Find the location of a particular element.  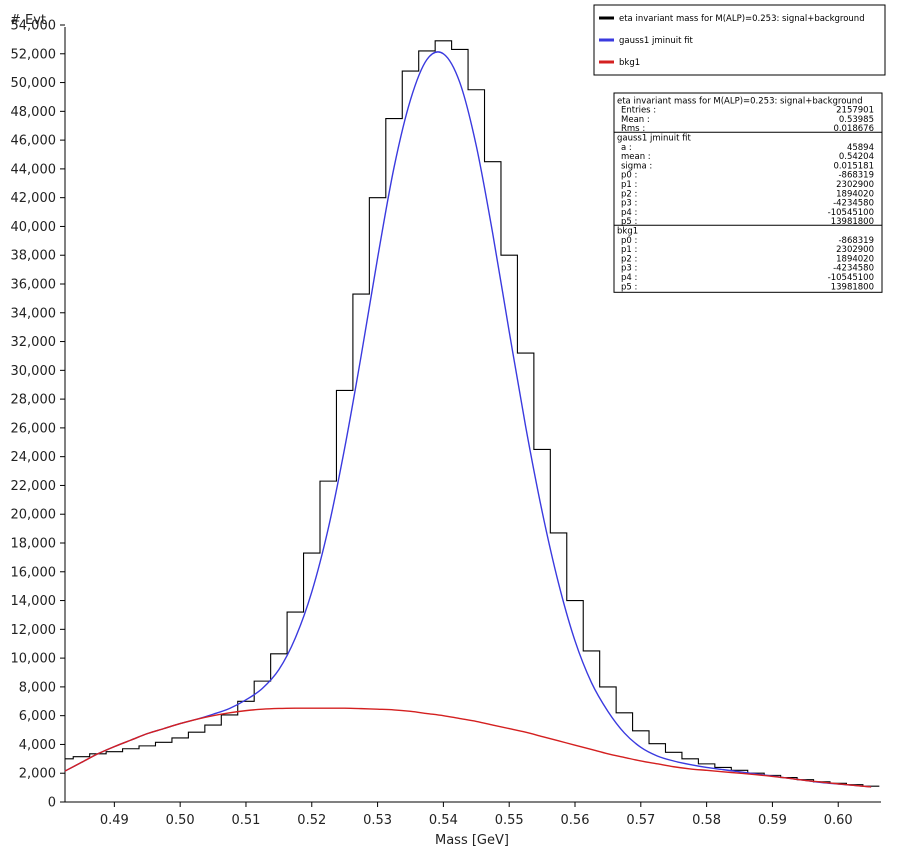

y-tick-label: 30,000 is located at coordinates (34, 371).